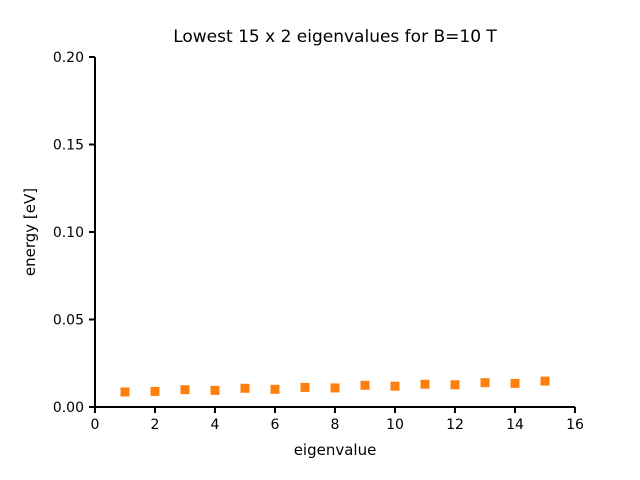  What do you see at coordinates (68, 233) in the screenshot?
I see `y-tick-label: 0.10` at bounding box center [68, 233].